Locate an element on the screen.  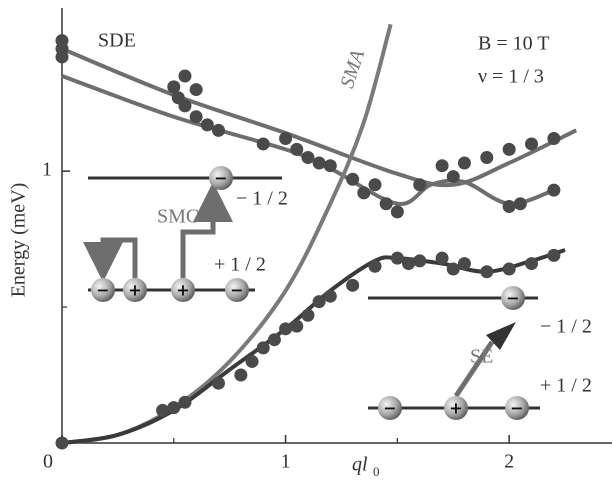
annotation: SDE is located at coordinates (117, 41).